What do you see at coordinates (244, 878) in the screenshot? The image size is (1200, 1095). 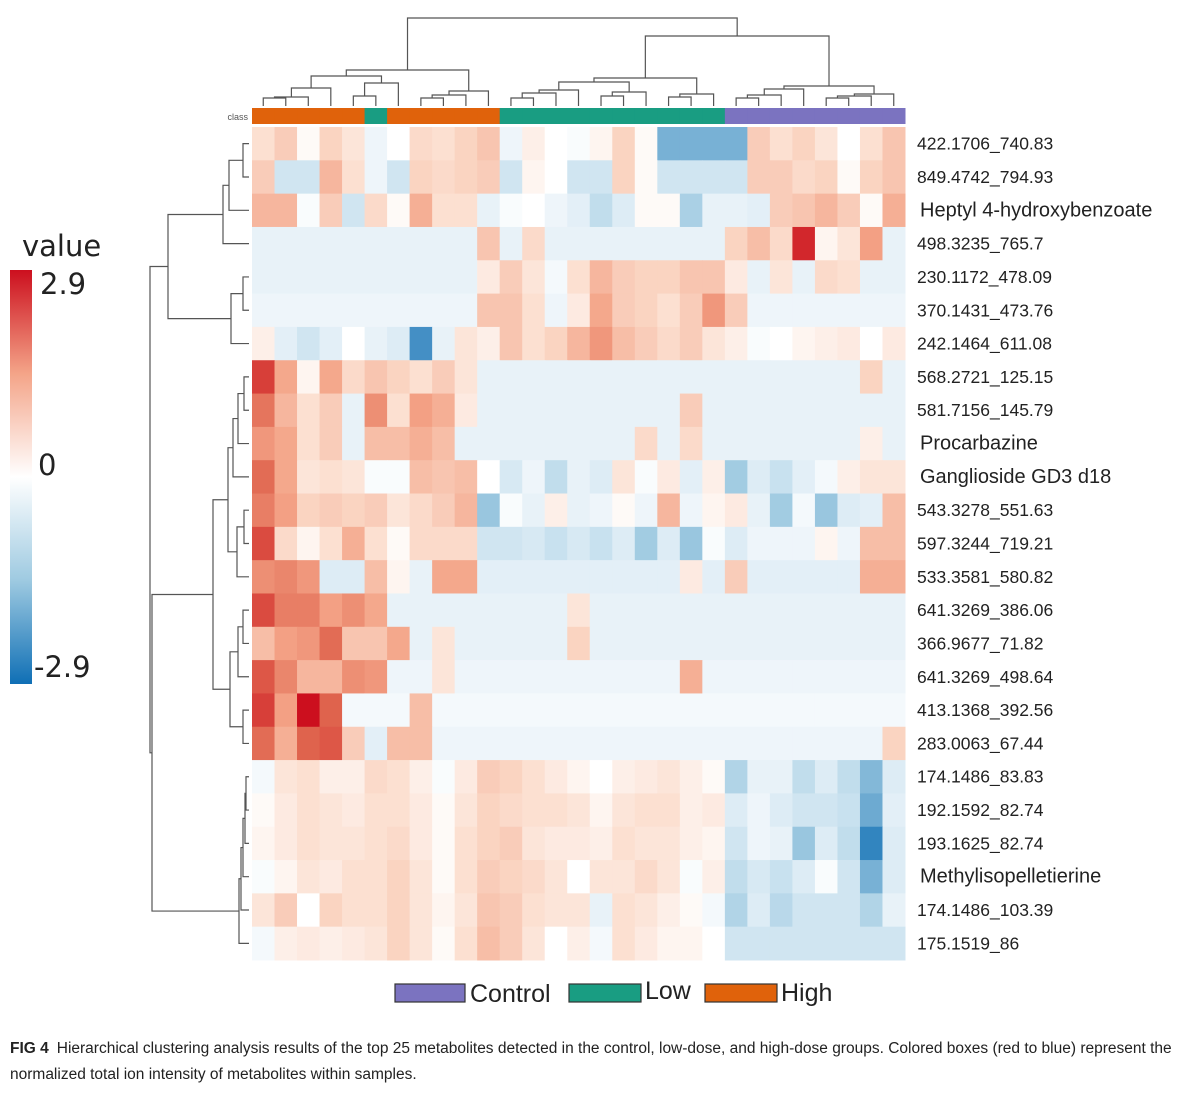 I see `row-dendrogram-branch` at bounding box center [244, 878].